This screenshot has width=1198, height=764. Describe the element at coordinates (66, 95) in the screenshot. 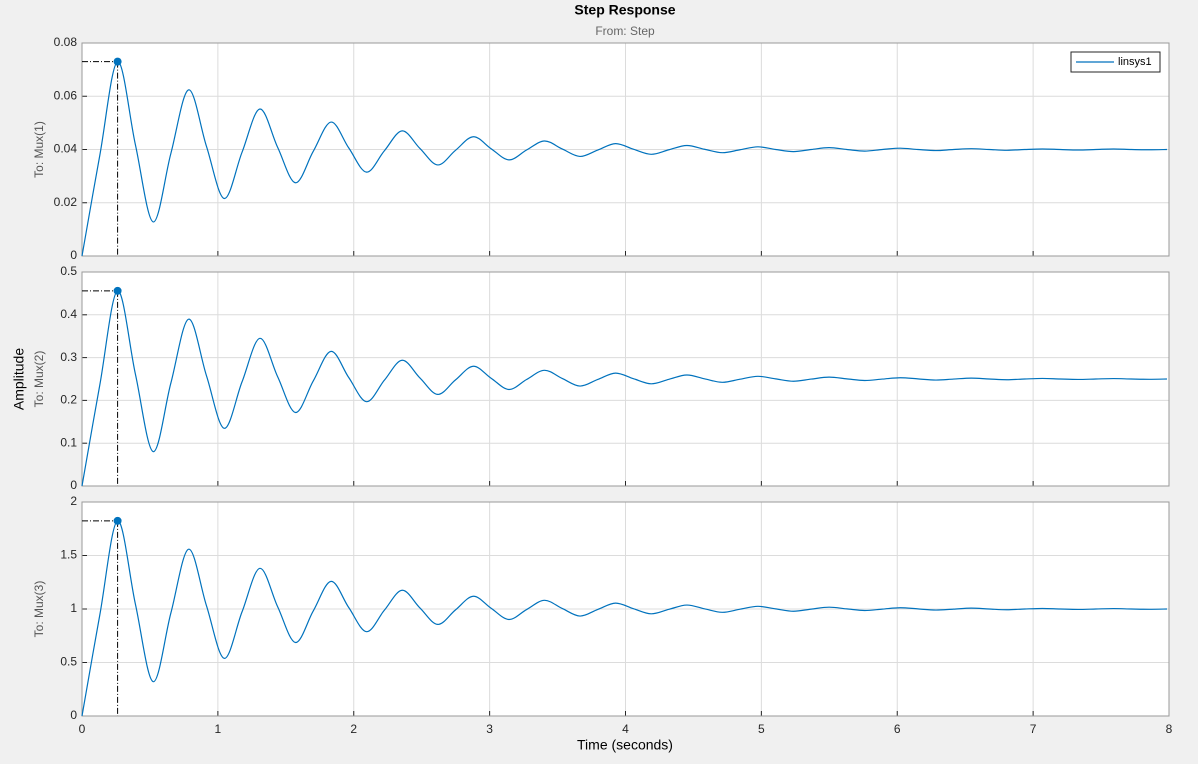

I see `y-tick-label: 0.06` at that location.